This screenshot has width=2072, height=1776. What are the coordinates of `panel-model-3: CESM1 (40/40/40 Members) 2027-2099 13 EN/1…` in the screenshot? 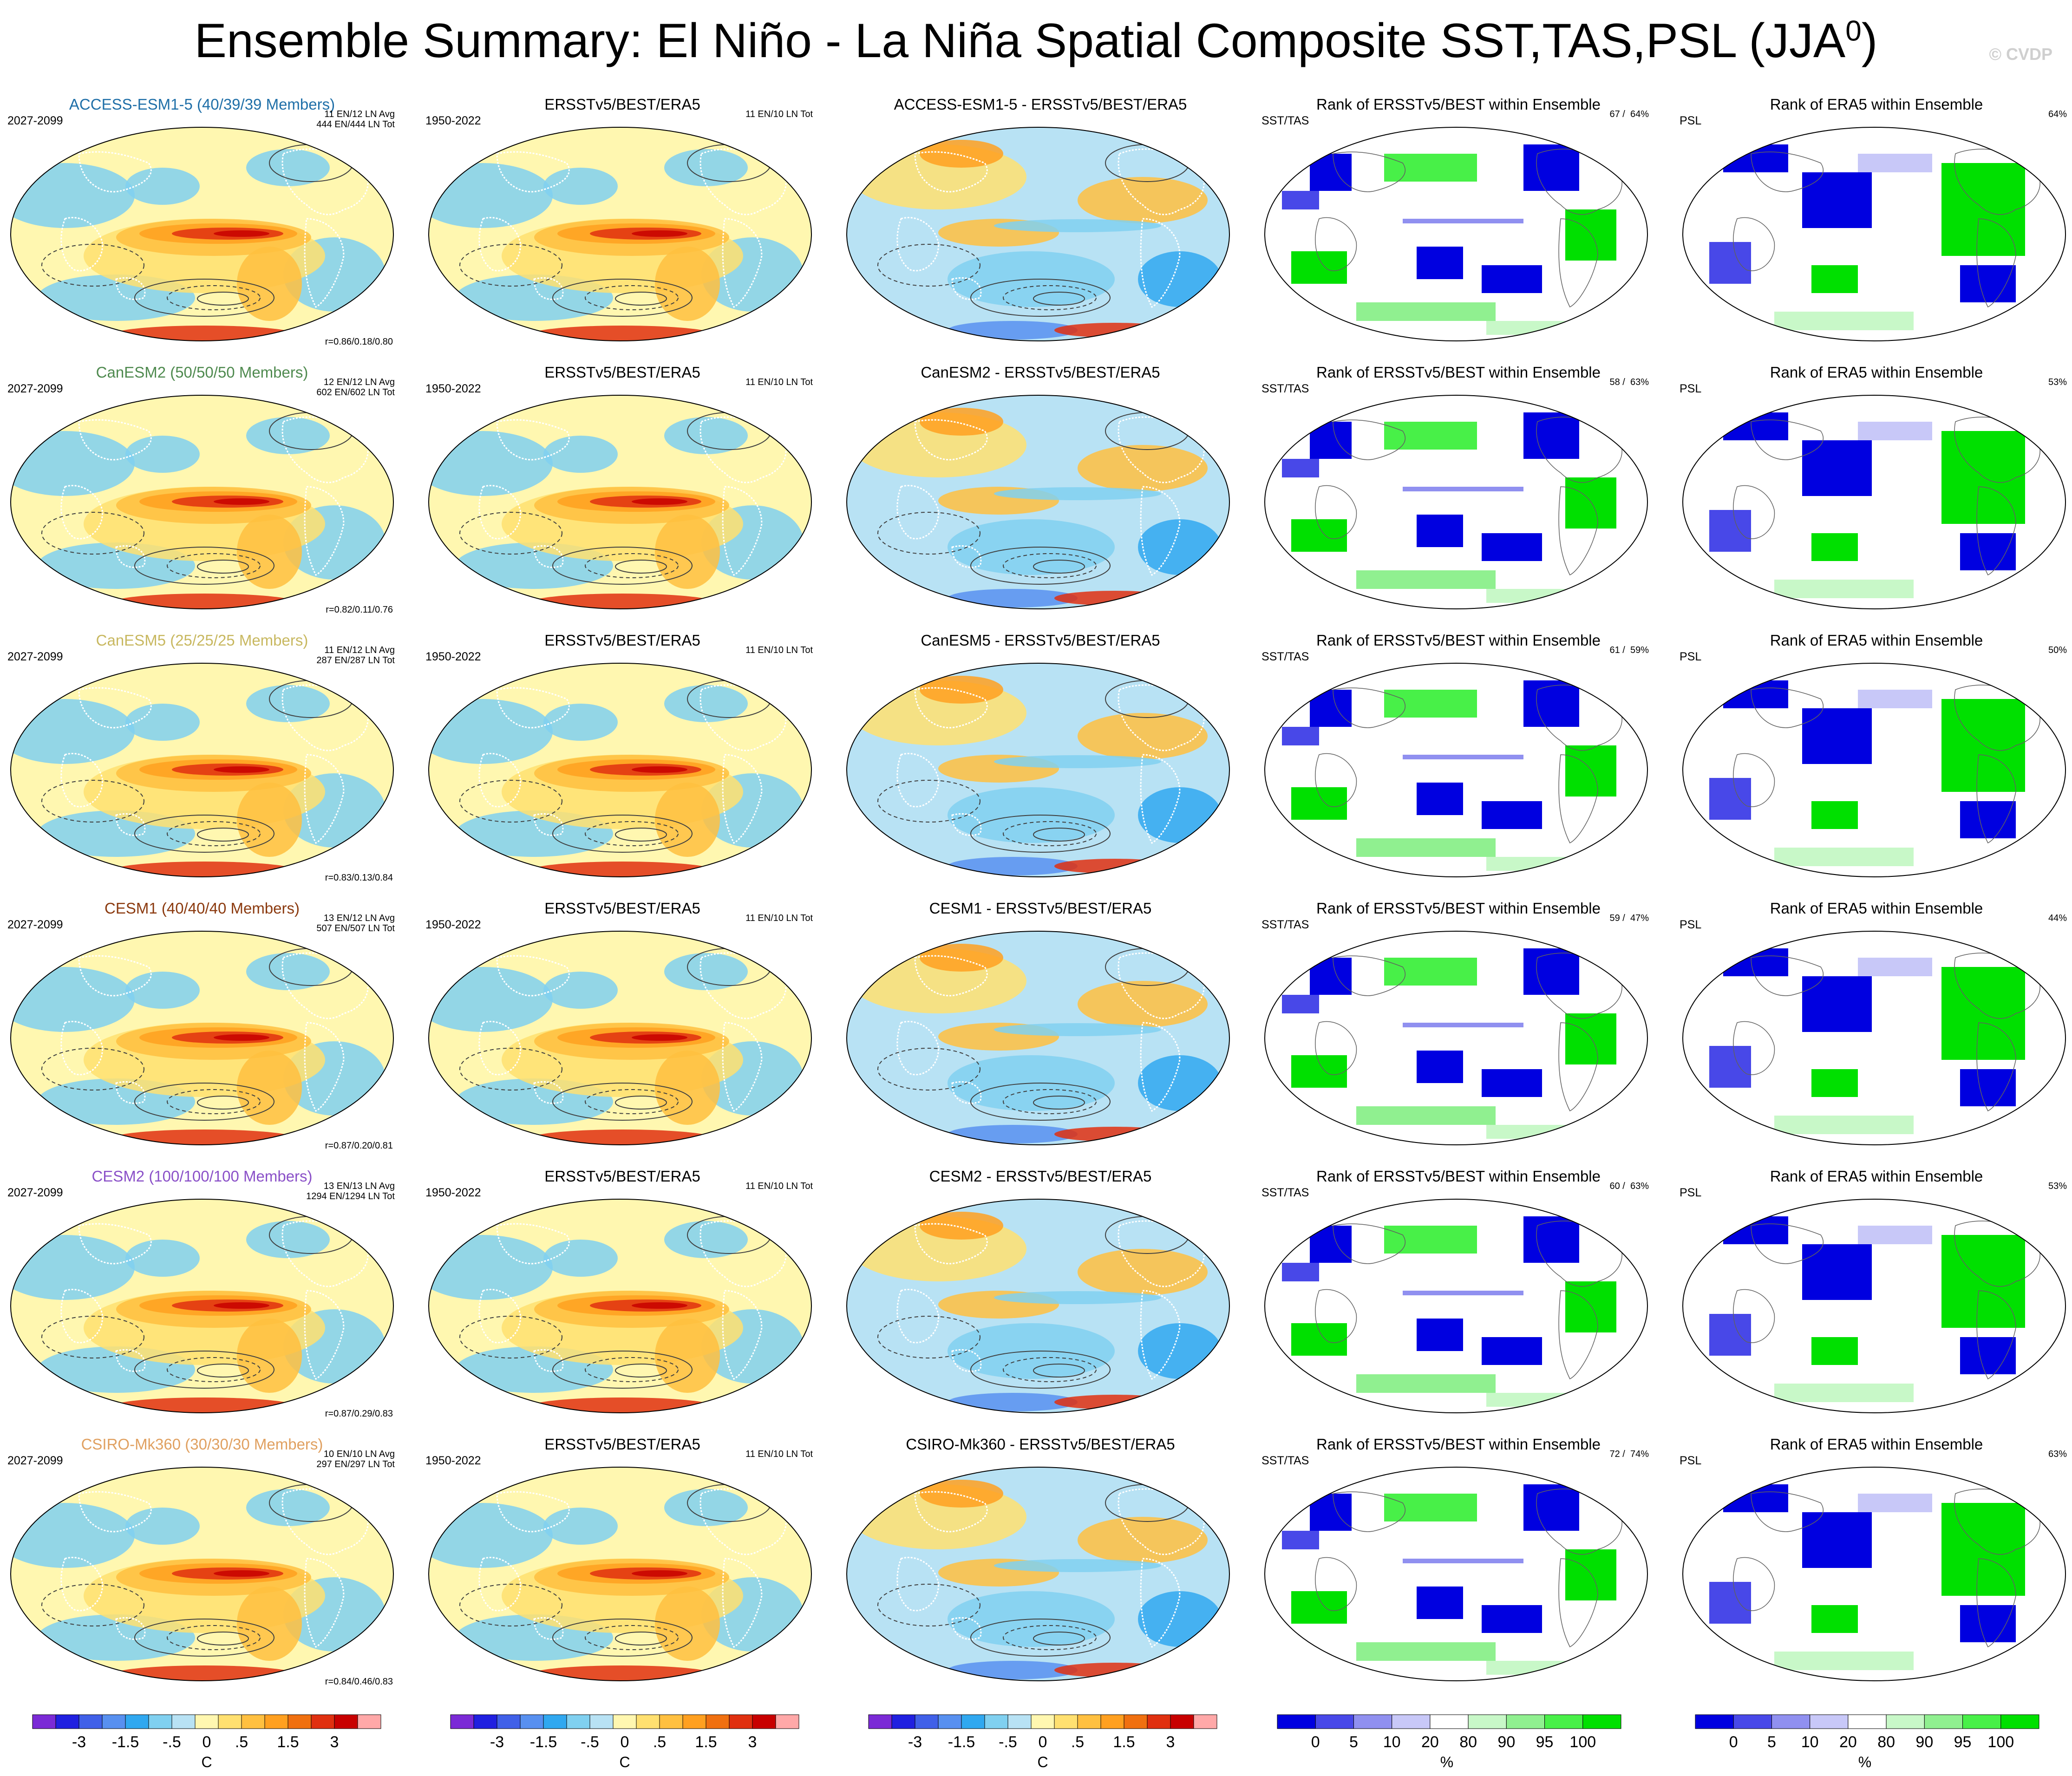 It's located at (204, 1029).